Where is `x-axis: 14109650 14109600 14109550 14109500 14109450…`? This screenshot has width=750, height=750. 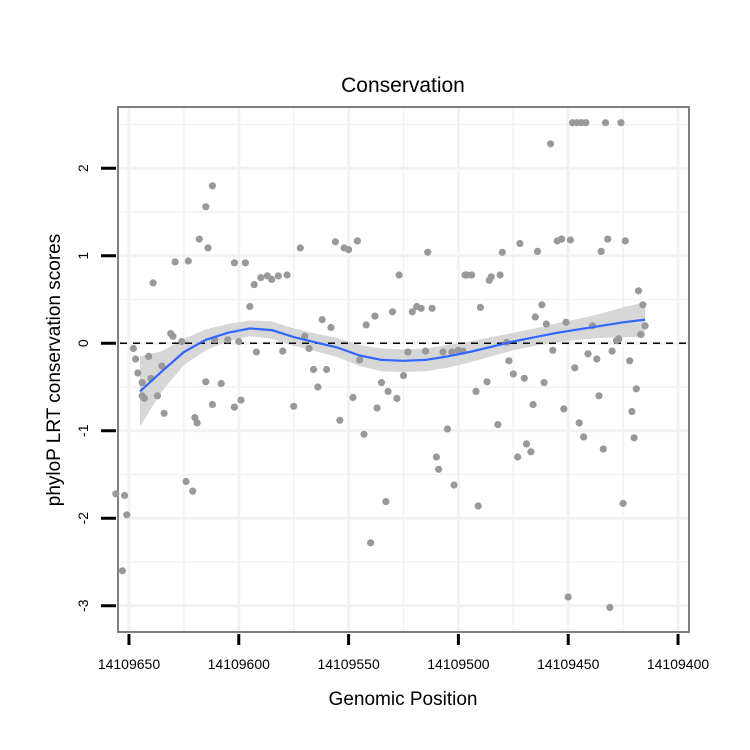
x-axis: 14109650 14109600 14109550 14109500 14109450… is located at coordinates (404, 653).